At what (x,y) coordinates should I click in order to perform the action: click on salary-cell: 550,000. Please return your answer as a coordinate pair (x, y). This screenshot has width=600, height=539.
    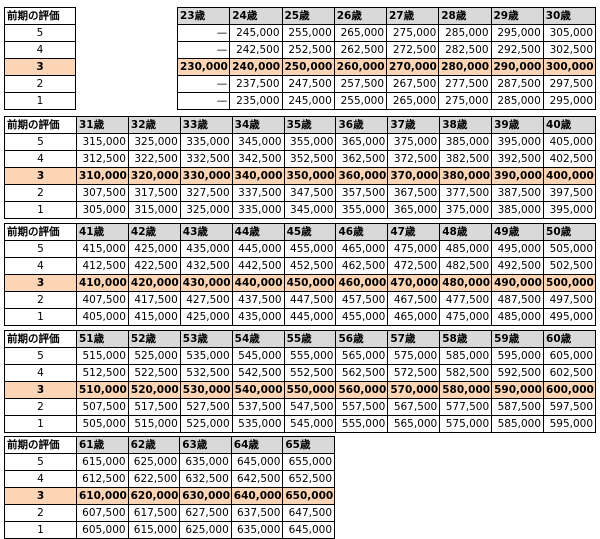
    Looking at the image, I should click on (310, 390).